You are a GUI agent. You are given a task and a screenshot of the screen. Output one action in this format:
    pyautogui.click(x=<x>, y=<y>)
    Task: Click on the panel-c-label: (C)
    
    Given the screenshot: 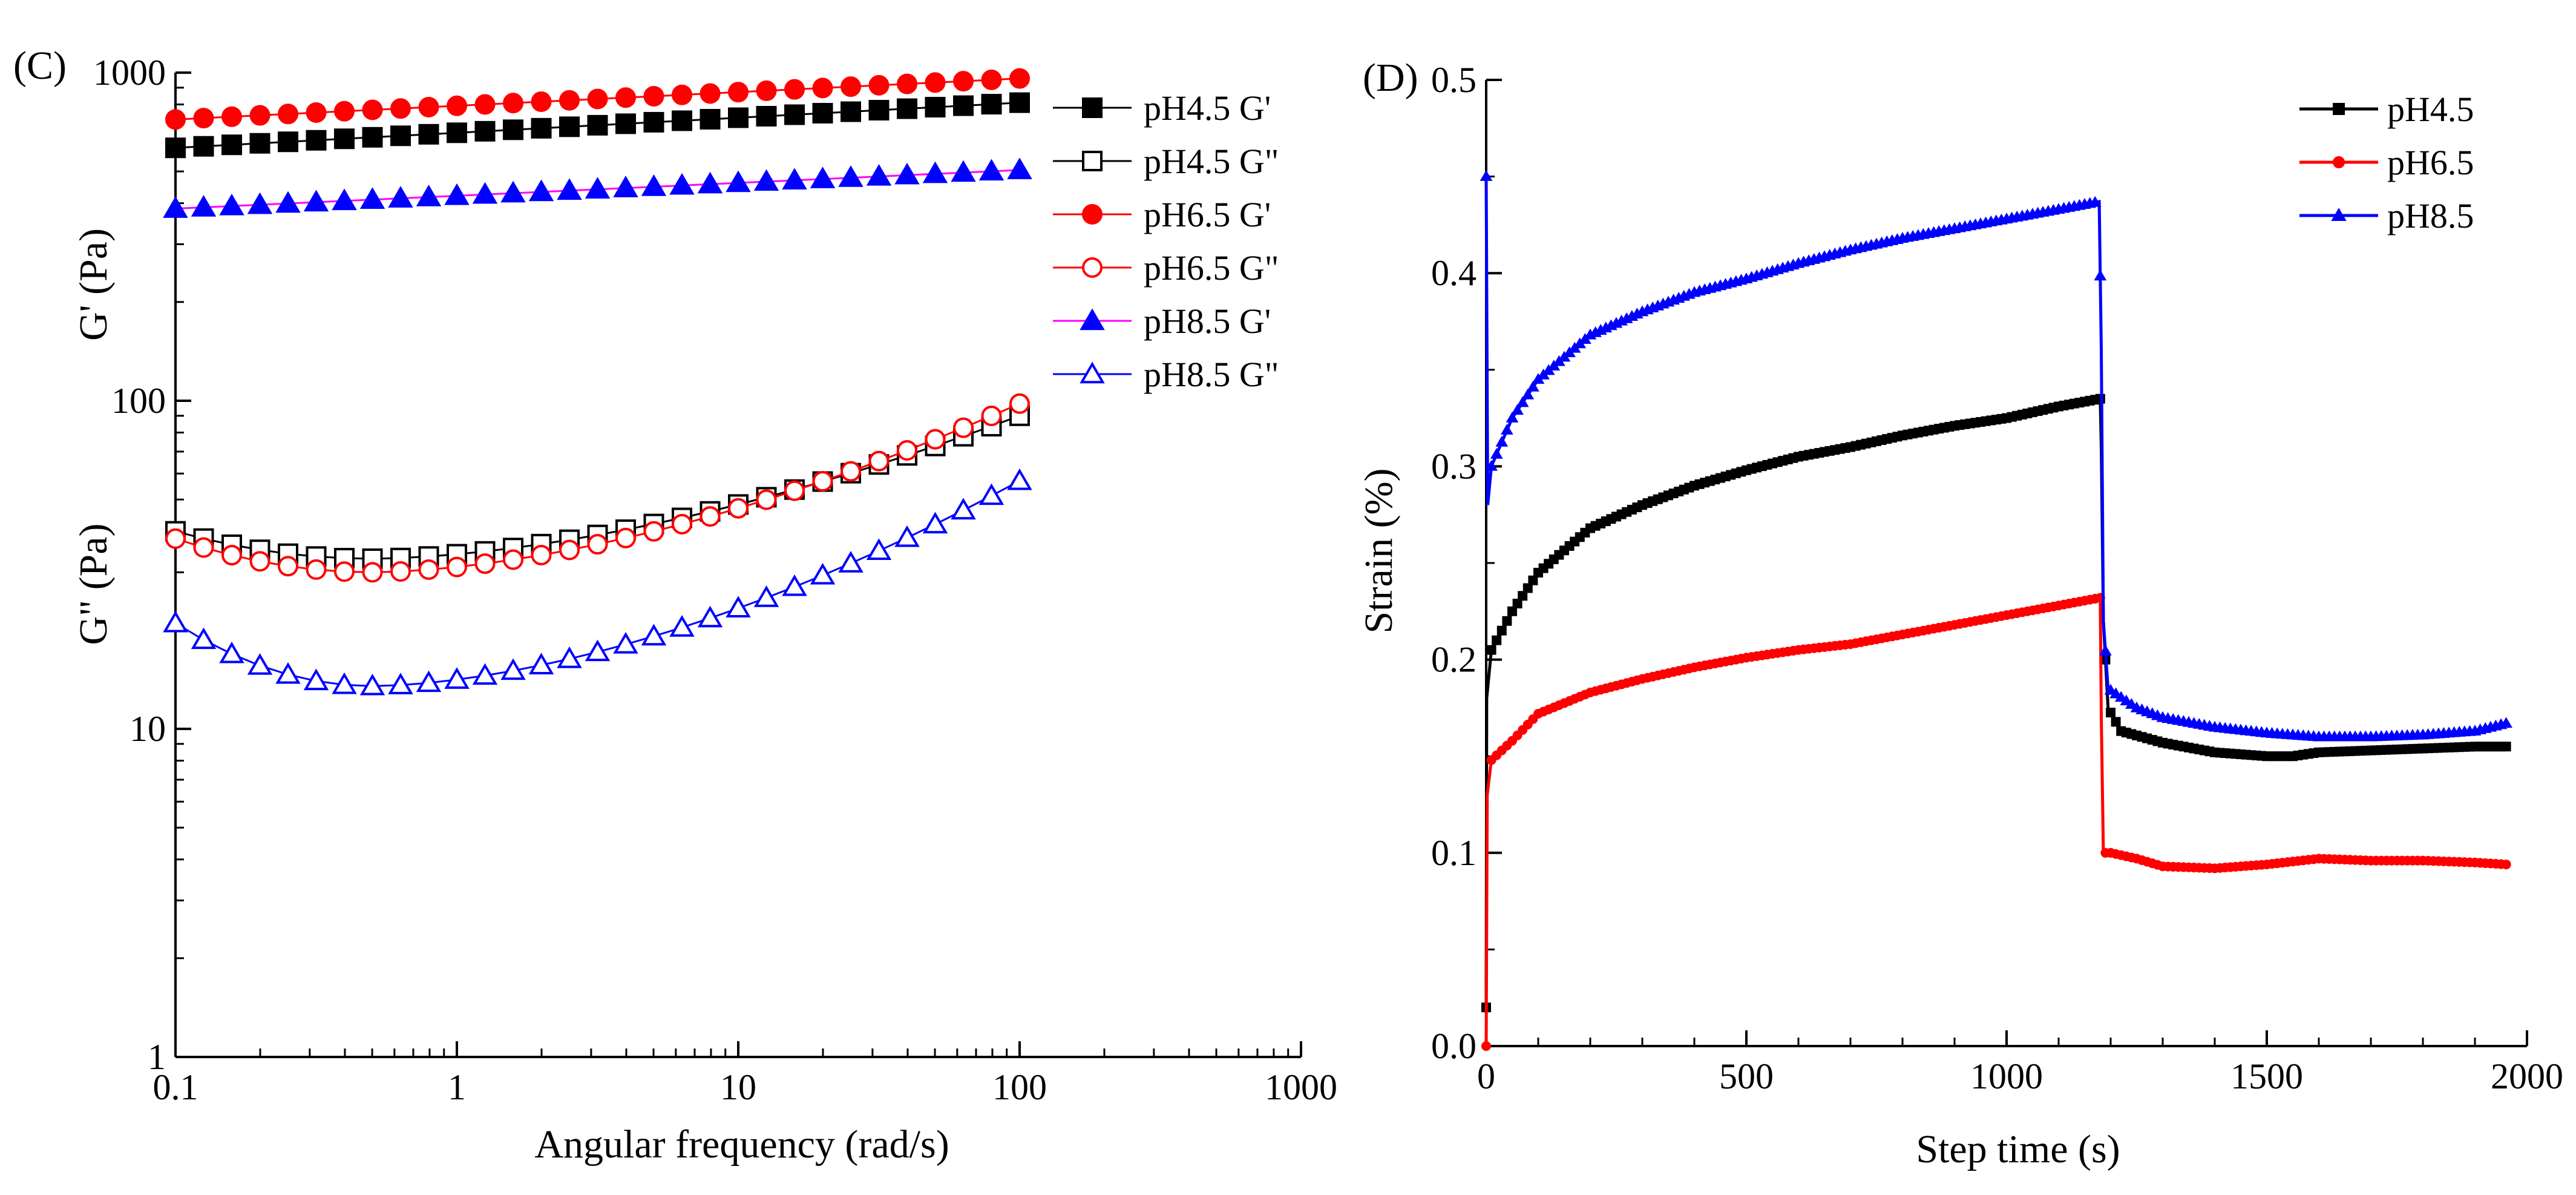 What is the action you would take?
    pyautogui.click(x=40, y=66)
    